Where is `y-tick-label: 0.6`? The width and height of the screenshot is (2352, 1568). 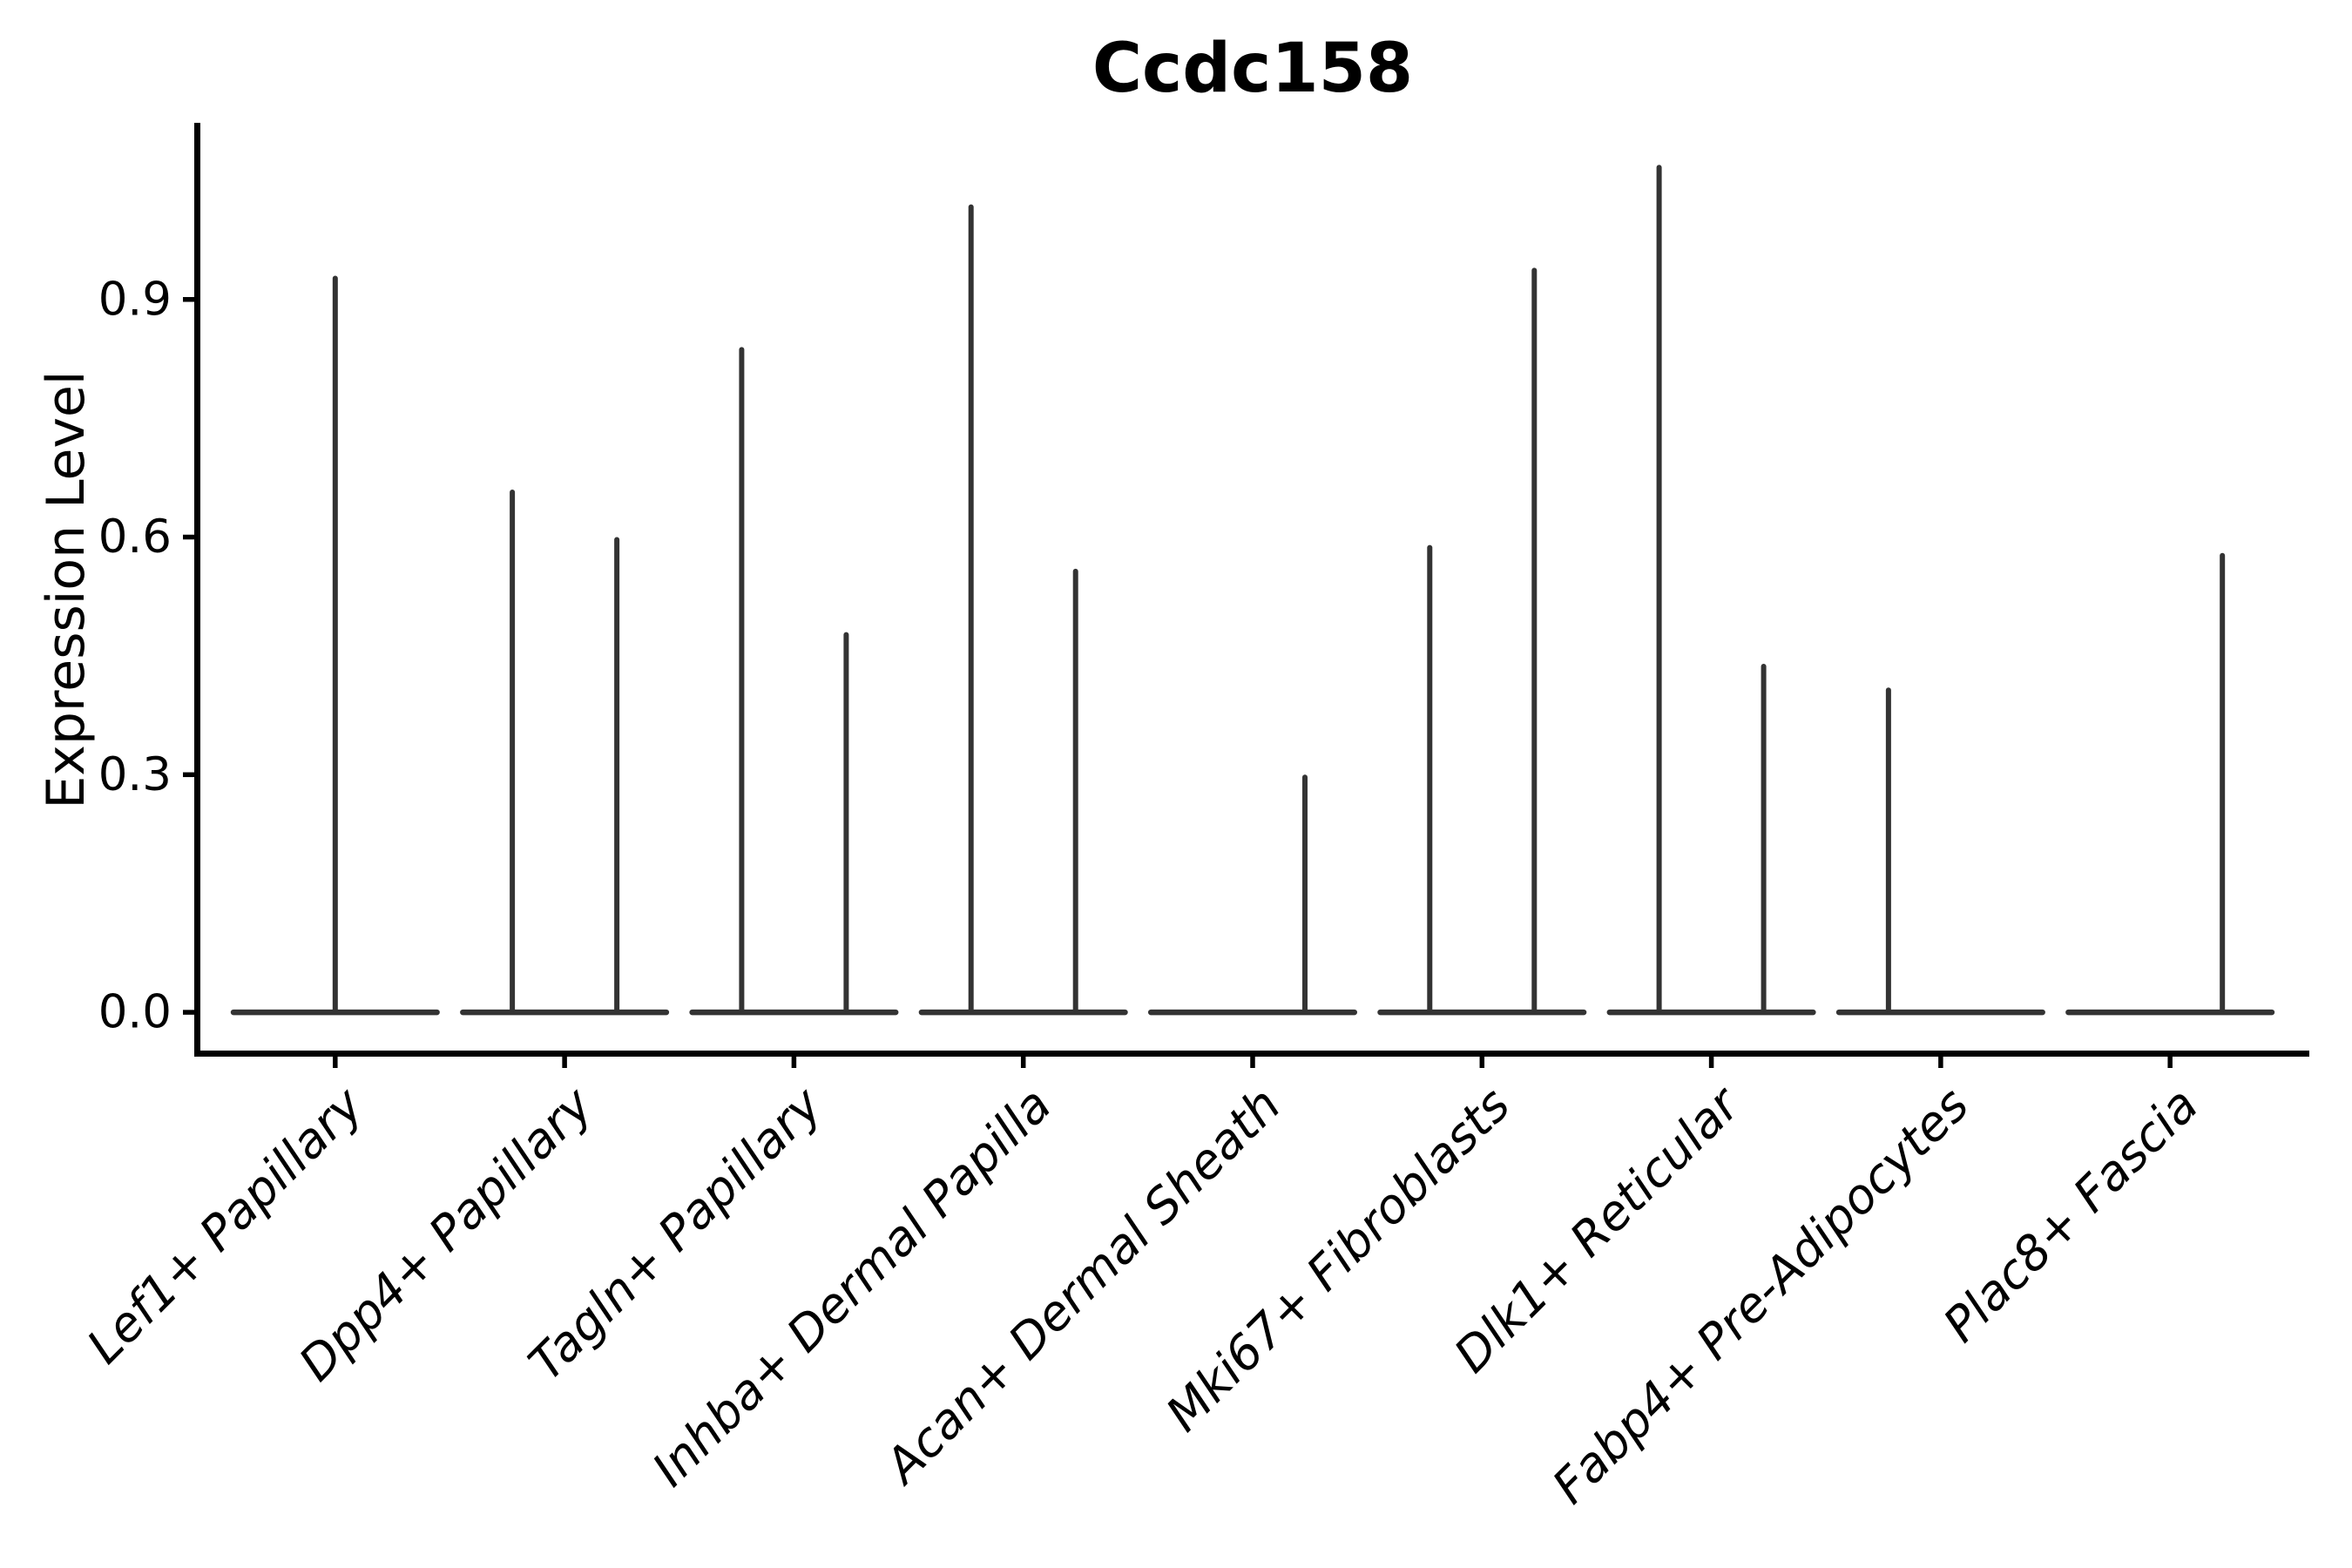 y-tick-label: 0.6 is located at coordinates (135, 537).